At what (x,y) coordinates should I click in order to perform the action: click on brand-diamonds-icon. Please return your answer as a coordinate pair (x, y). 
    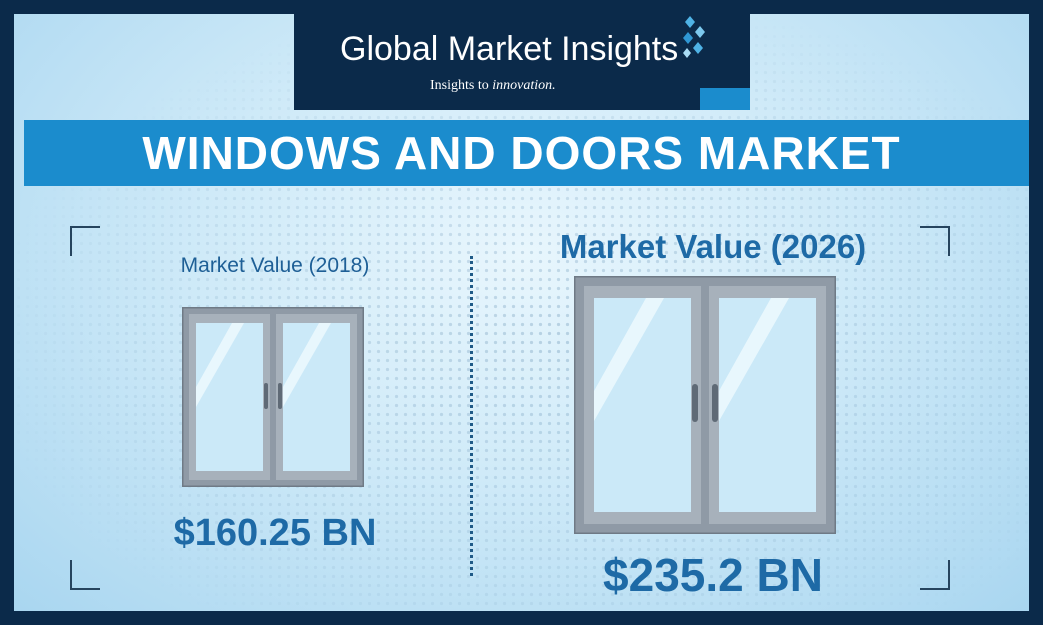
    Looking at the image, I should click on (694, 37).